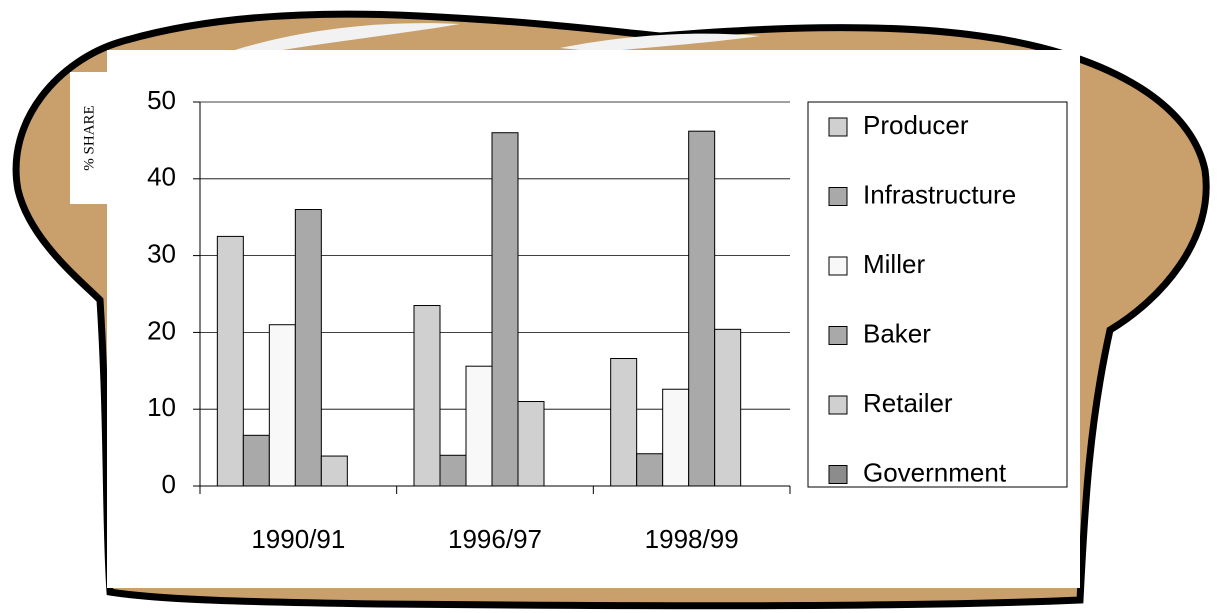 The width and height of the screenshot is (1217, 613). Describe the element at coordinates (161, 407) in the screenshot. I see `y-tick-label: 10` at that location.